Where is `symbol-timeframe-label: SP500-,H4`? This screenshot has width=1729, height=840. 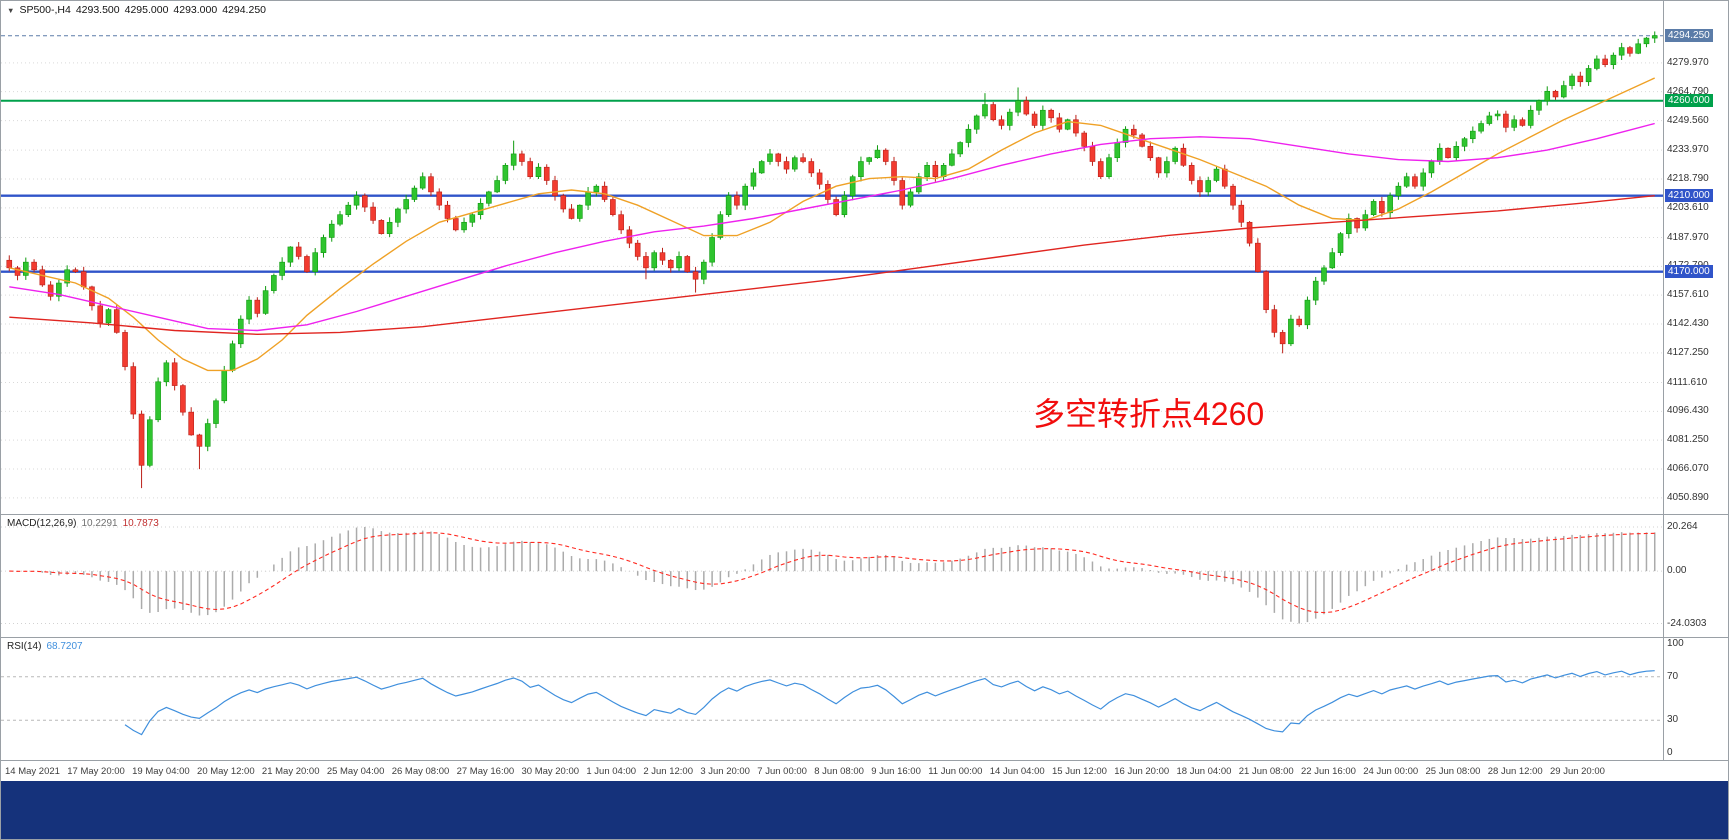
symbol-timeframe-label: SP500-,H4 is located at coordinates (45, 10).